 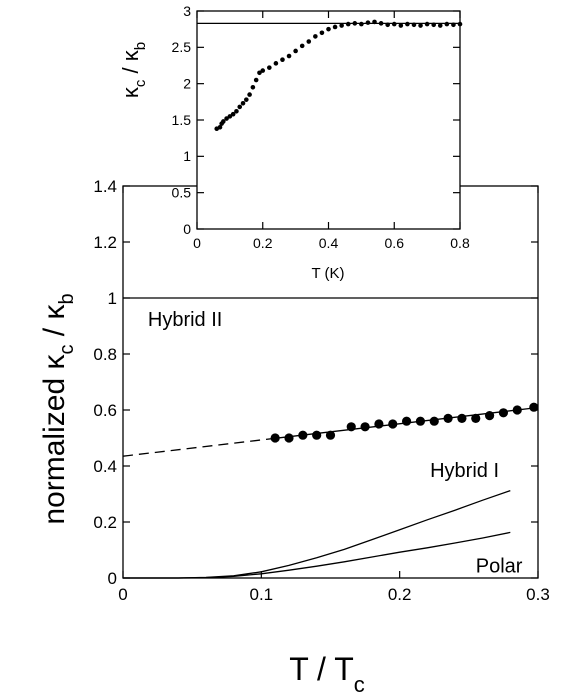 I want to click on main-ytick-label: 1.4, so click(x=105, y=186).